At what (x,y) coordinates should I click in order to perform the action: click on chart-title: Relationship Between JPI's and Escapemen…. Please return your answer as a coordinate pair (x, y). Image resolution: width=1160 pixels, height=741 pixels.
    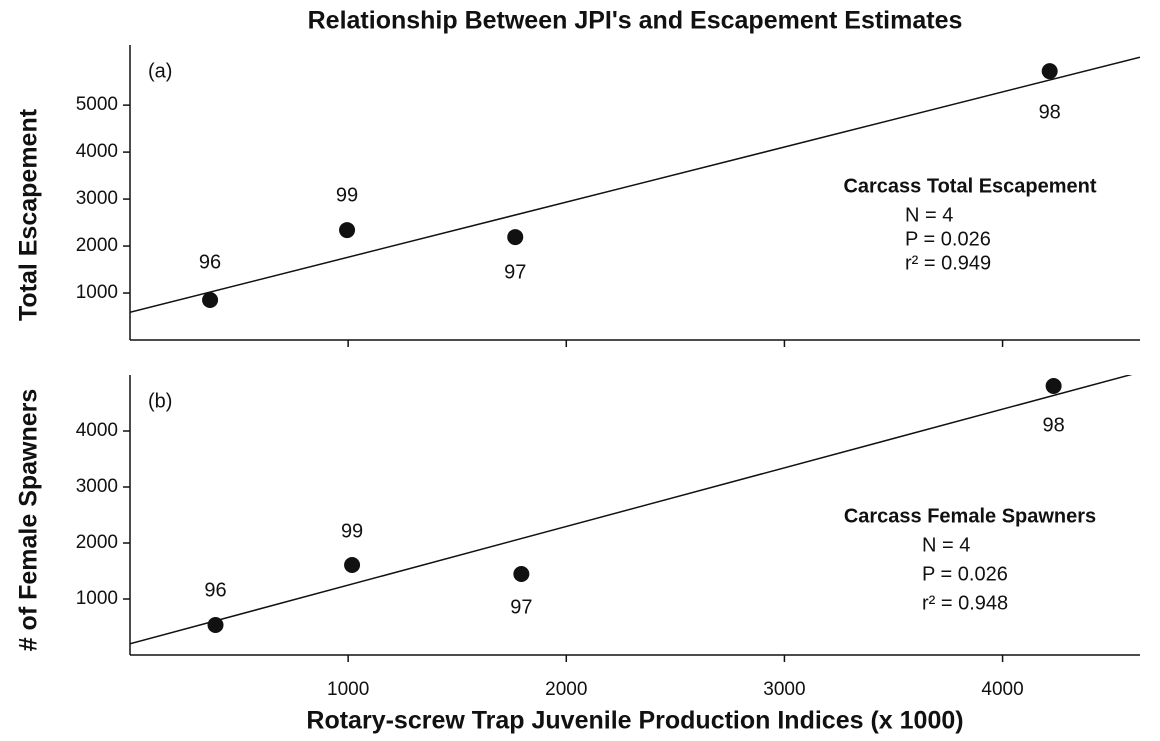
    Looking at the image, I should click on (635, 21).